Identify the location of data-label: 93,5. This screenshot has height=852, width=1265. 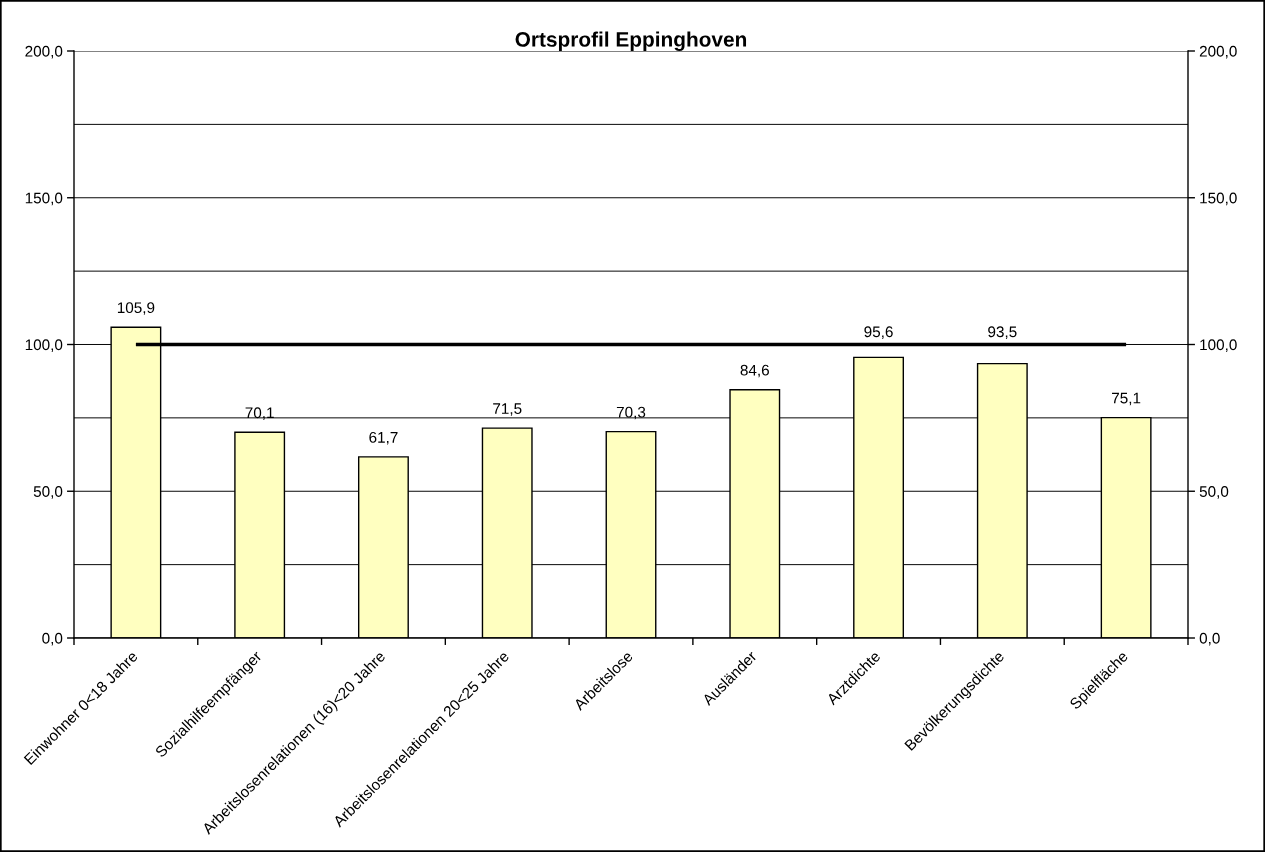
(1002, 332).